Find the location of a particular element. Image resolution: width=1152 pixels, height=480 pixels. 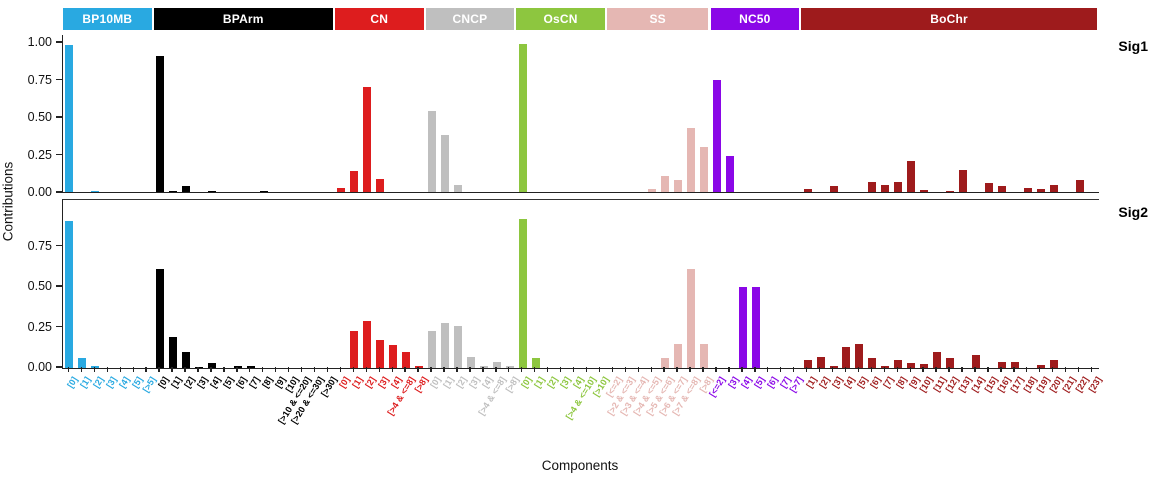

strip-SS: SS is located at coordinates (657, 19).